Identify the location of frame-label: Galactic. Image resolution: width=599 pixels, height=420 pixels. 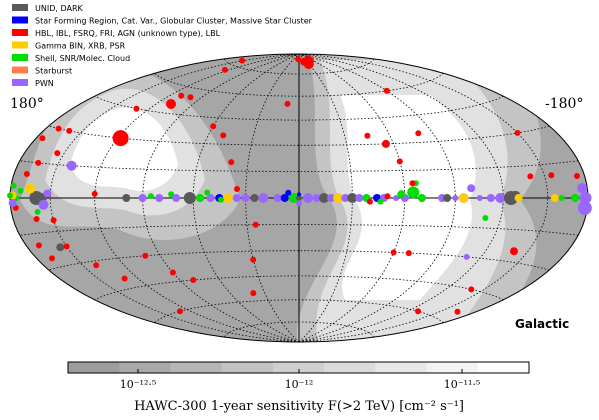
(542, 324).